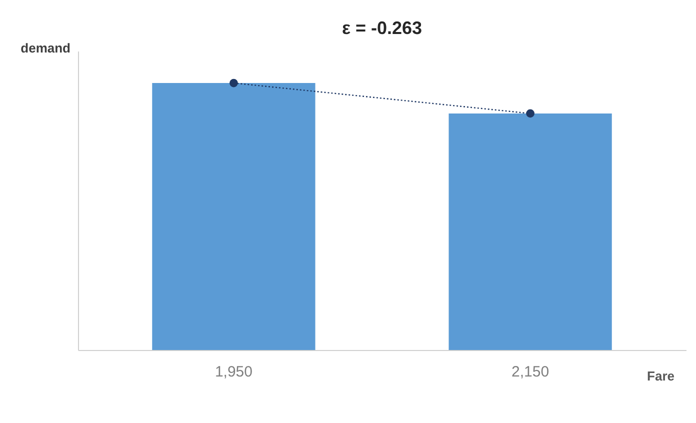 Image resolution: width=696 pixels, height=423 pixels. What do you see at coordinates (233, 372) in the screenshot?
I see `x-tick-label: 1,950` at bounding box center [233, 372].